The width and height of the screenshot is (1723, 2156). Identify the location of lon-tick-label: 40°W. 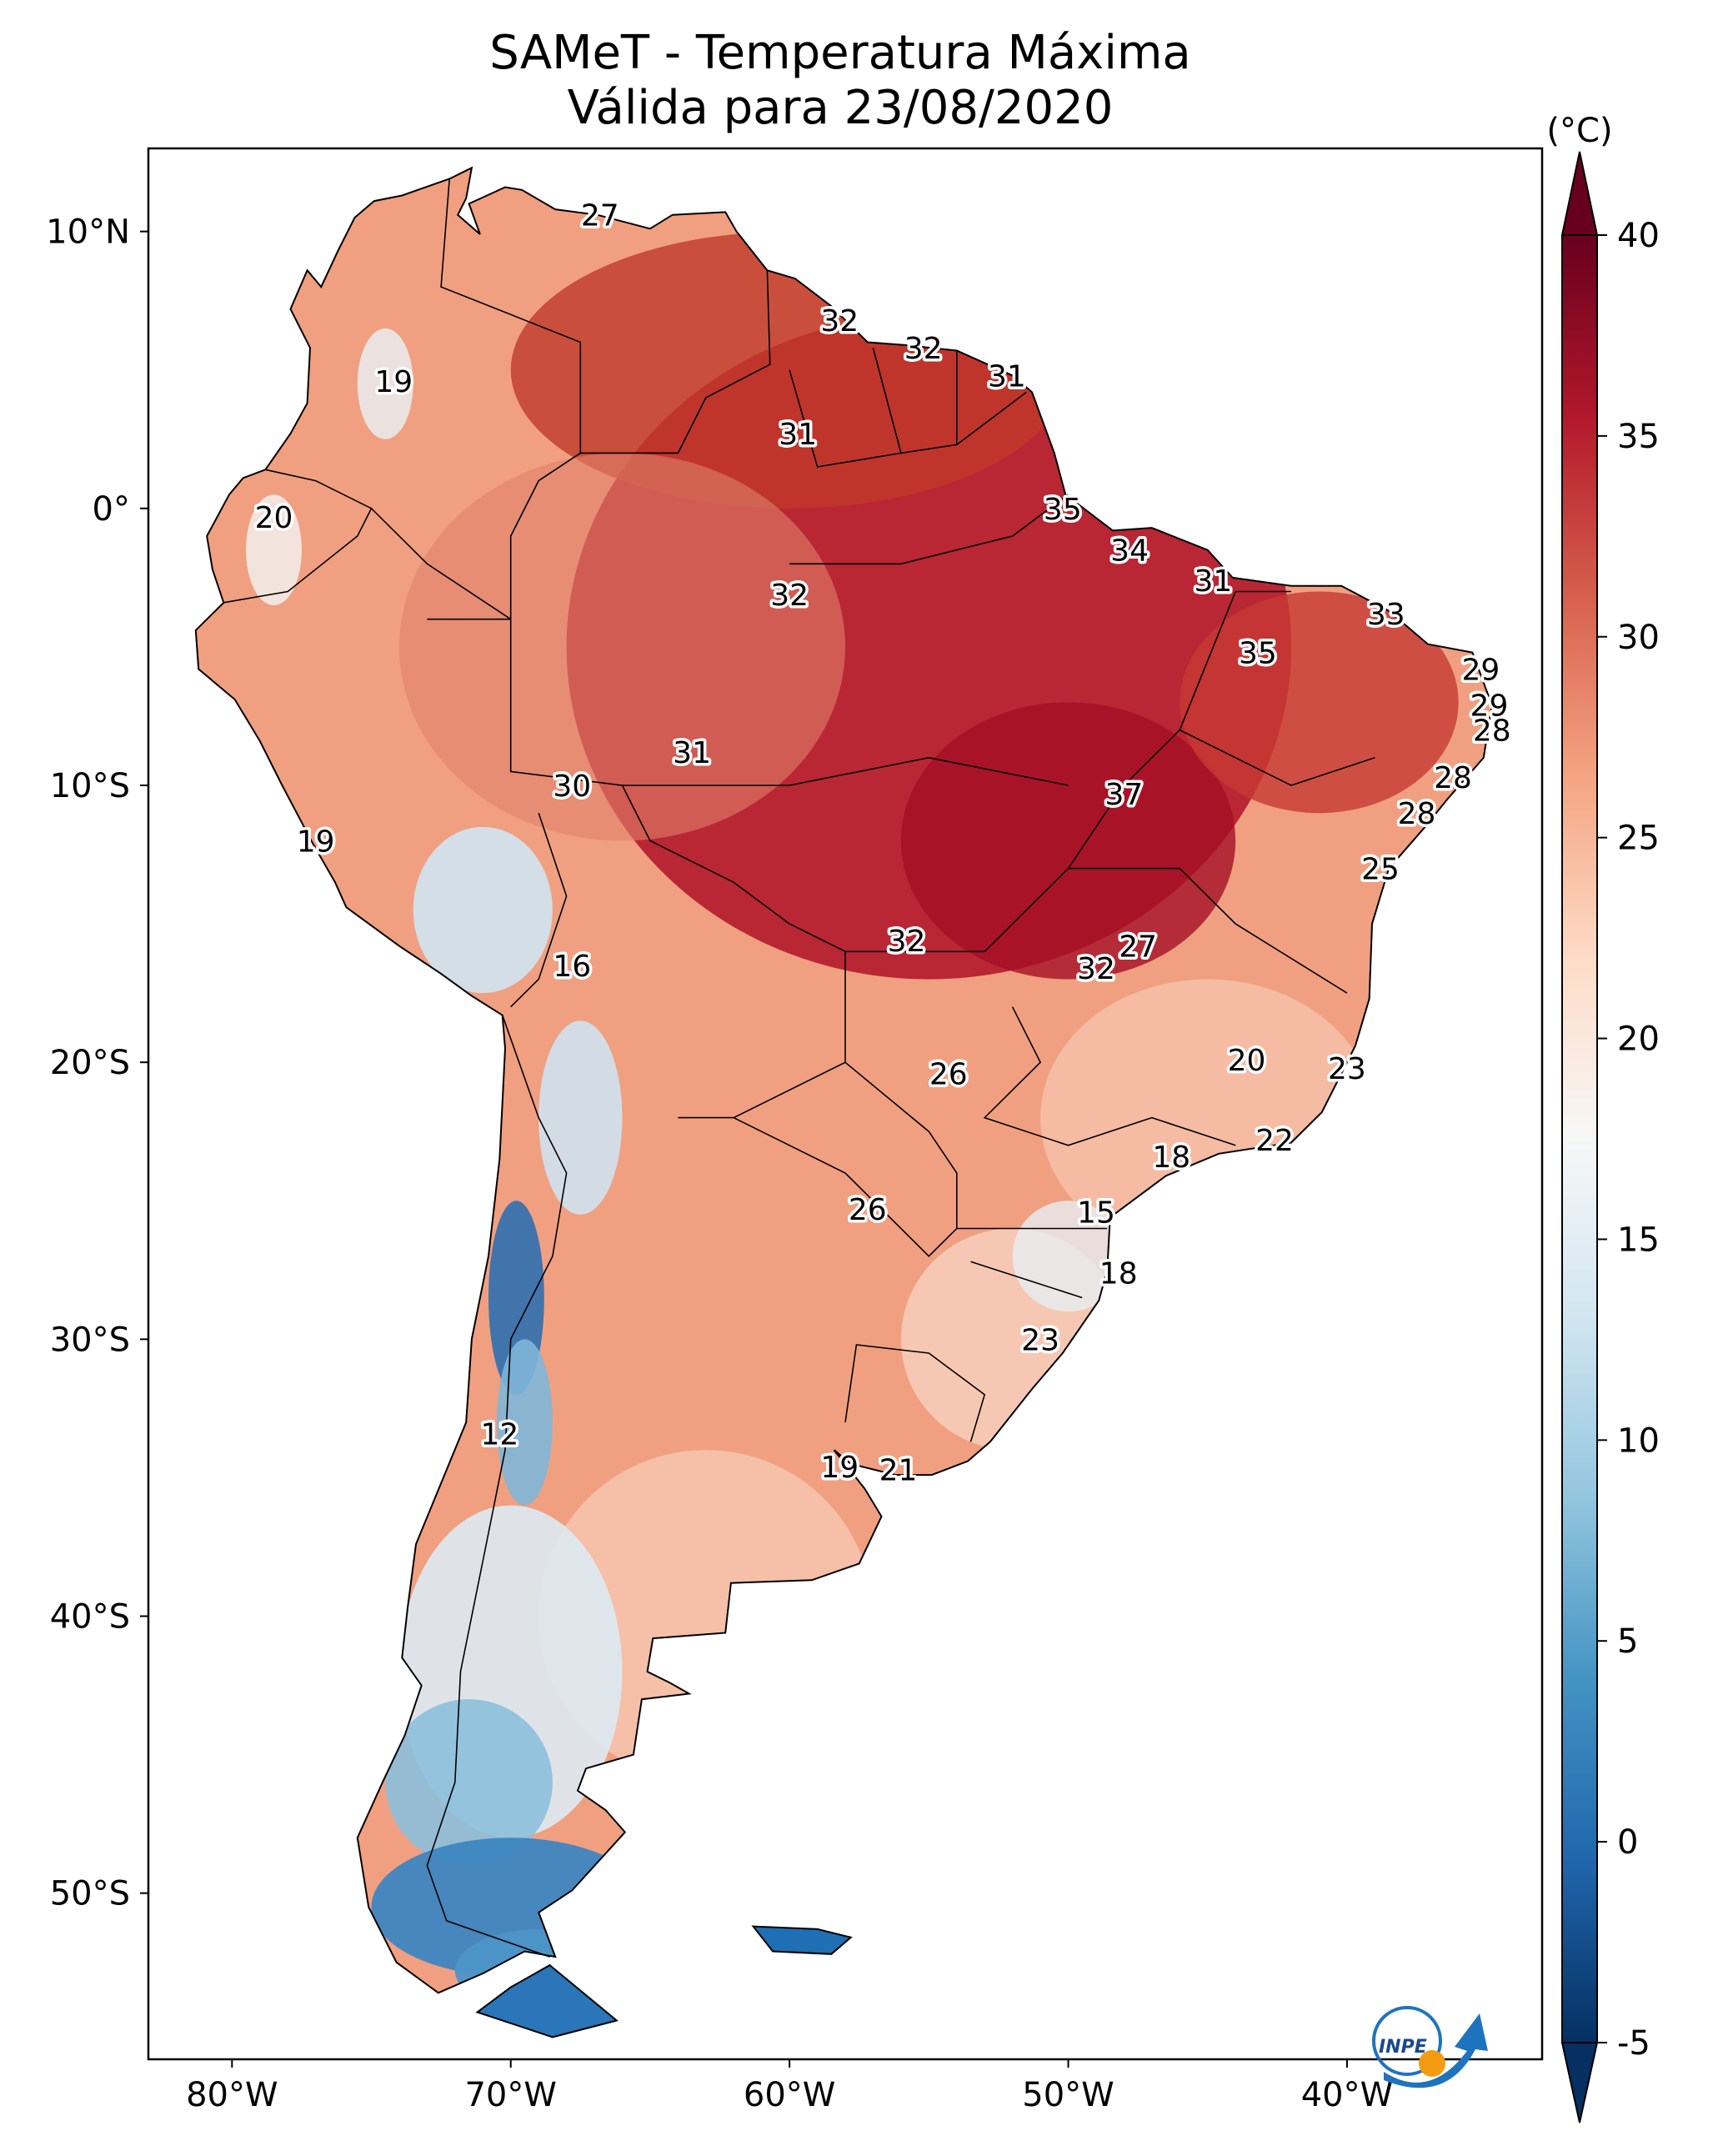
(1347, 2095).